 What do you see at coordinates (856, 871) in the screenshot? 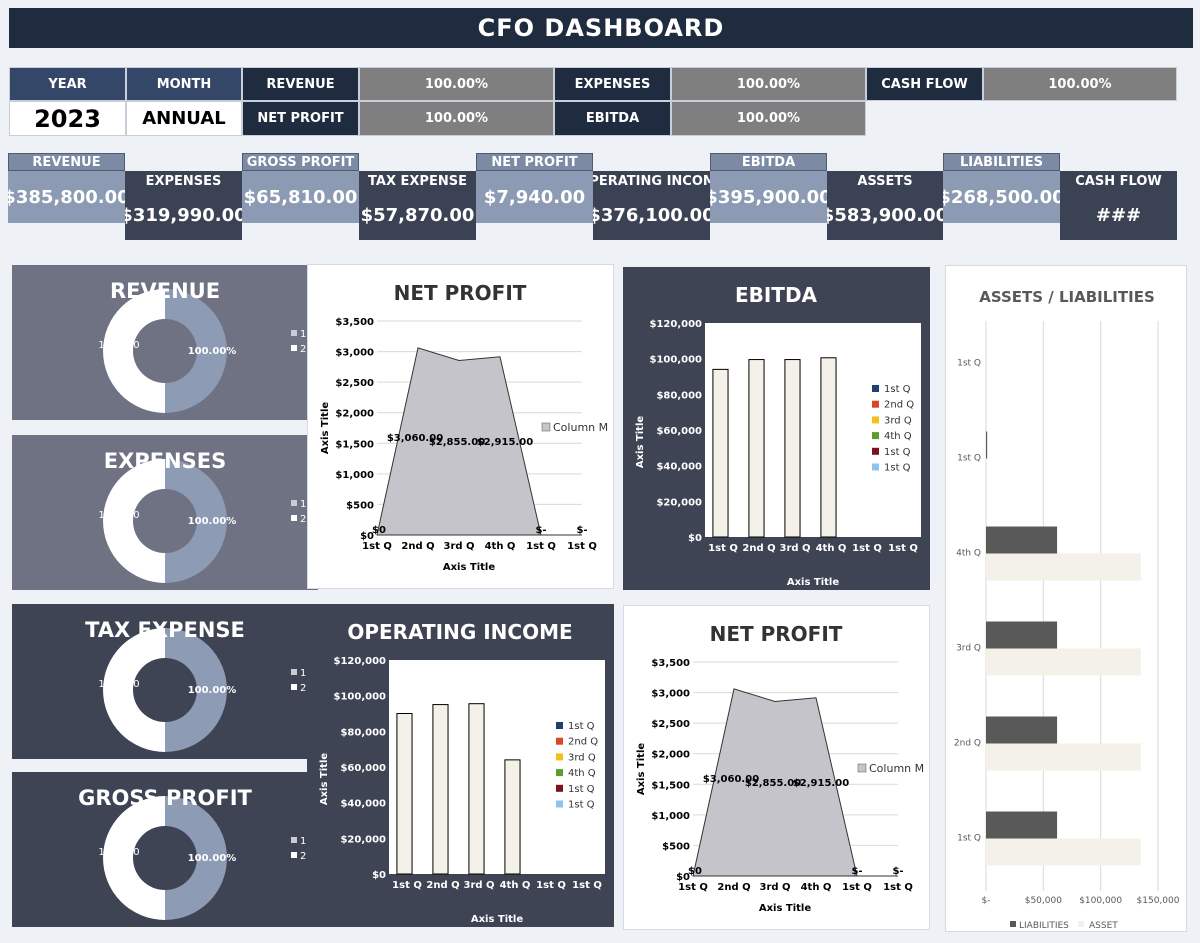
I see `data-label: $-` at bounding box center [856, 871].